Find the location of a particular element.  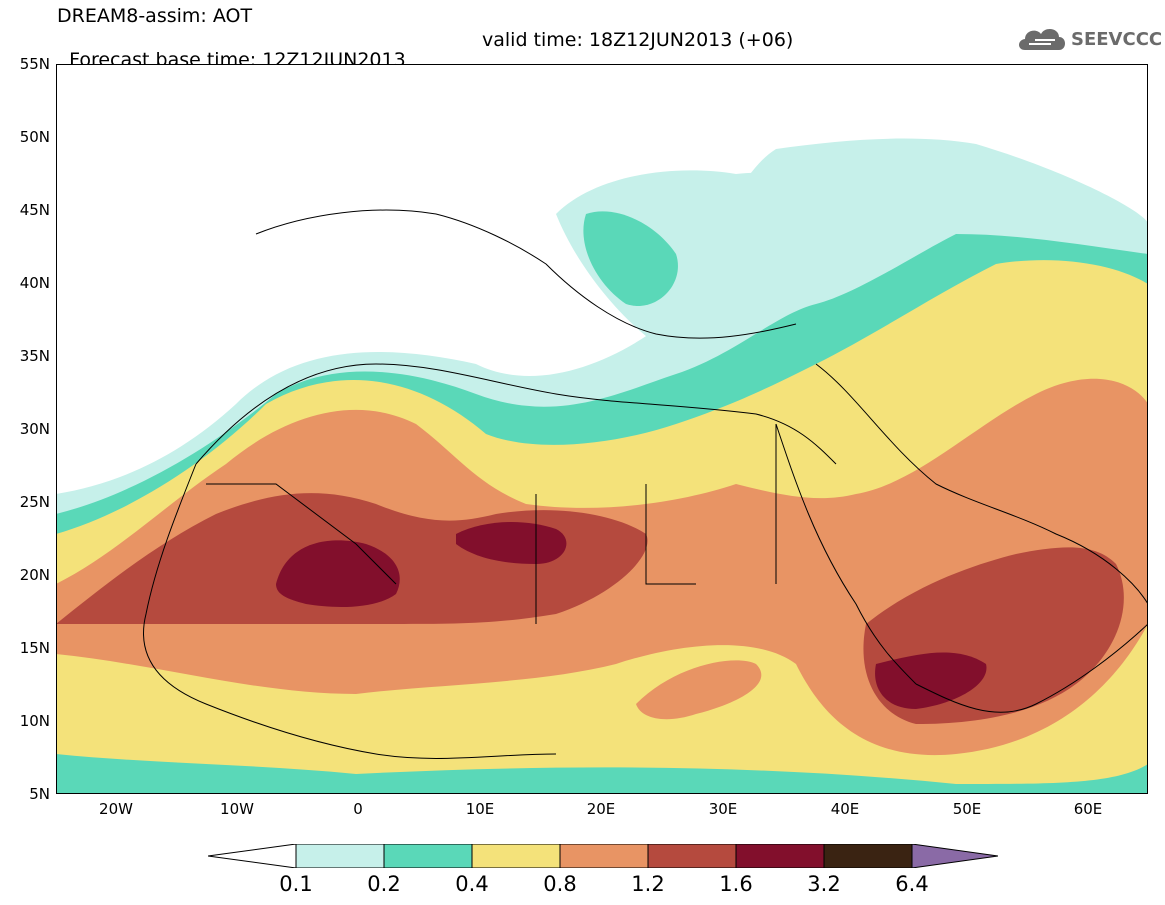

lon-label: 40E is located at coordinates (845, 809).